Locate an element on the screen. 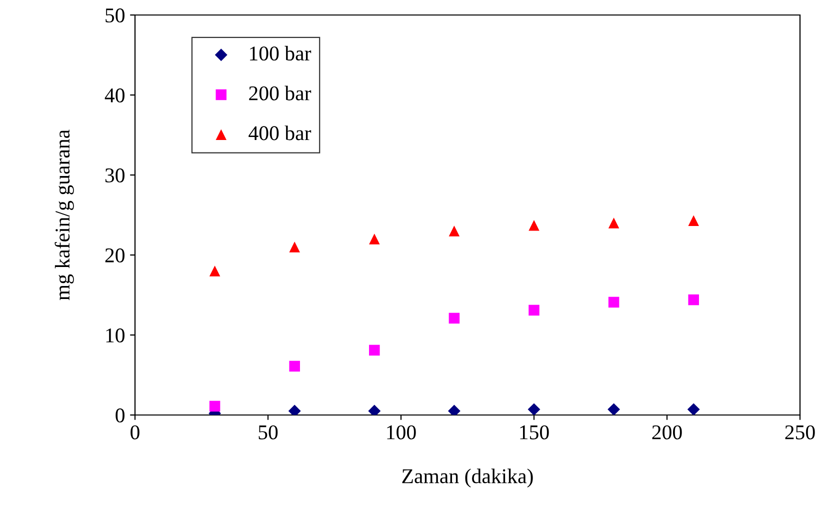 This screenshot has width=824, height=518. y-tick-label: 30 is located at coordinates (114, 175).